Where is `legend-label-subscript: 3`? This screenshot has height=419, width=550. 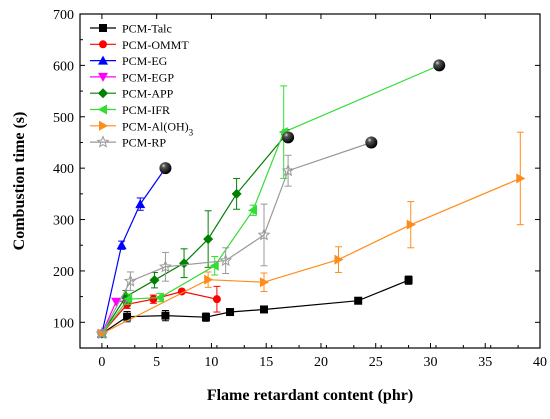 legend-label-subscript: 3 is located at coordinates (191, 132).